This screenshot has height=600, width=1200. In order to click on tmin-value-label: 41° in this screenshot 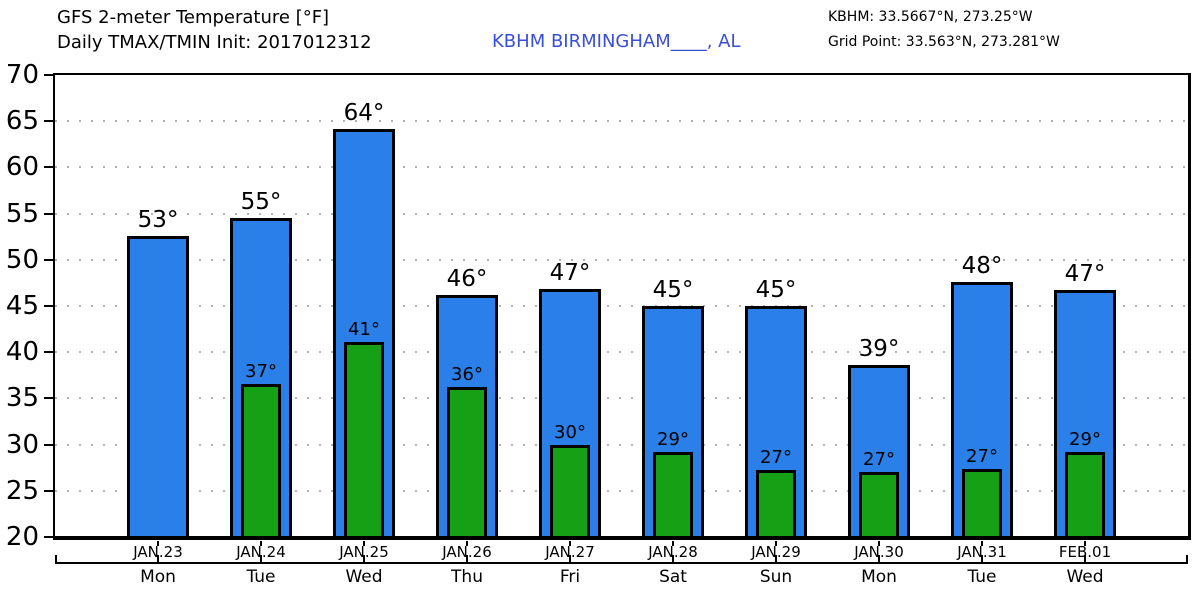, I will do `click(364, 330)`.